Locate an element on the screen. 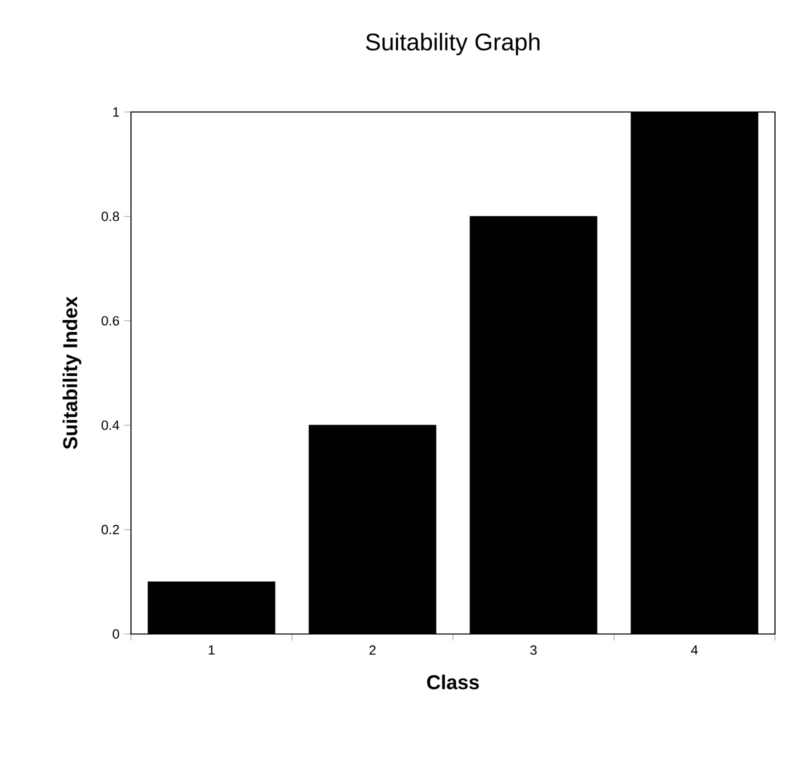 Image resolution: width=791 pixels, height=759 pixels. y-tick-label: 0.2 is located at coordinates (110, 529).